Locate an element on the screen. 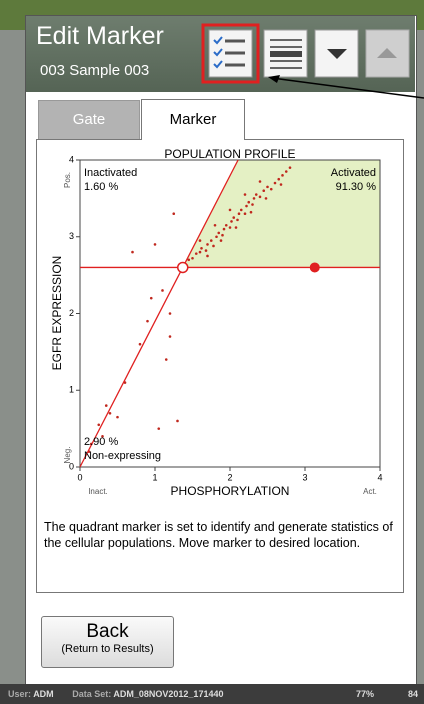  down-button is located at coordinates (336, 53).